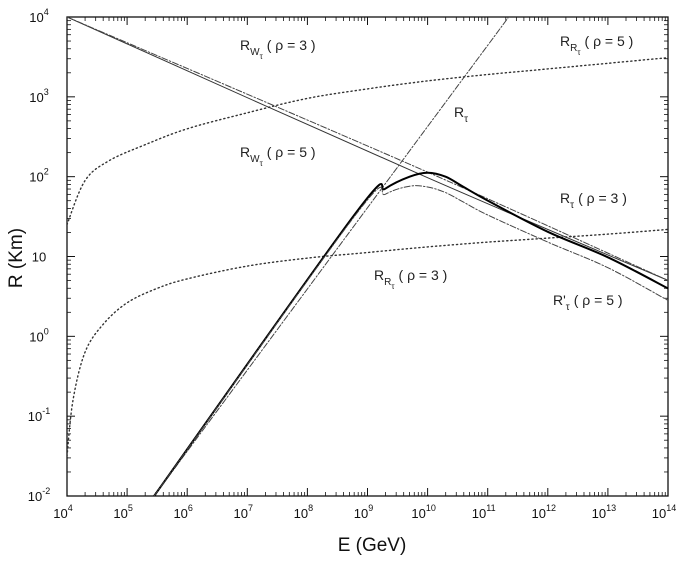  I want to click on annotation-text: R'τ( ρ = 5 ), so click(588, 302).